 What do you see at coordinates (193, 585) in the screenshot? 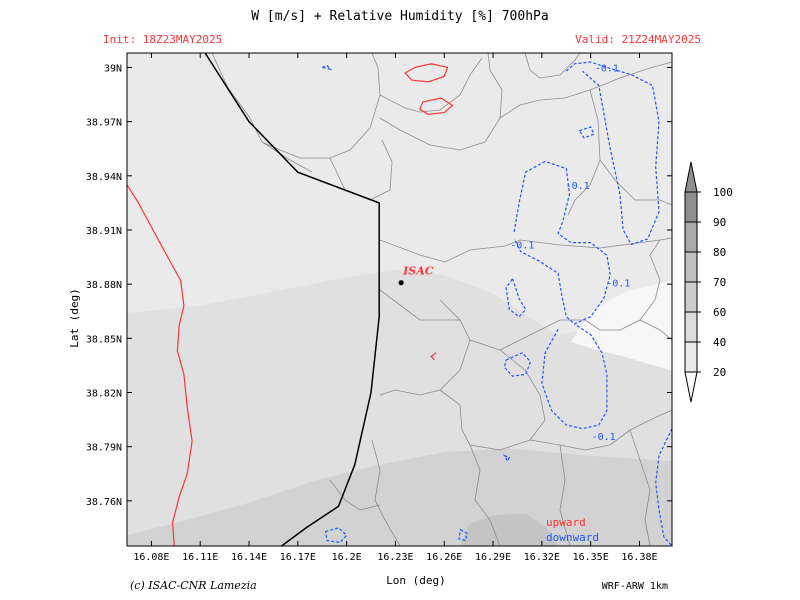
I see `credit-text: (c) ISAC-CNR Lamezia` at bounding box center [193, 585].